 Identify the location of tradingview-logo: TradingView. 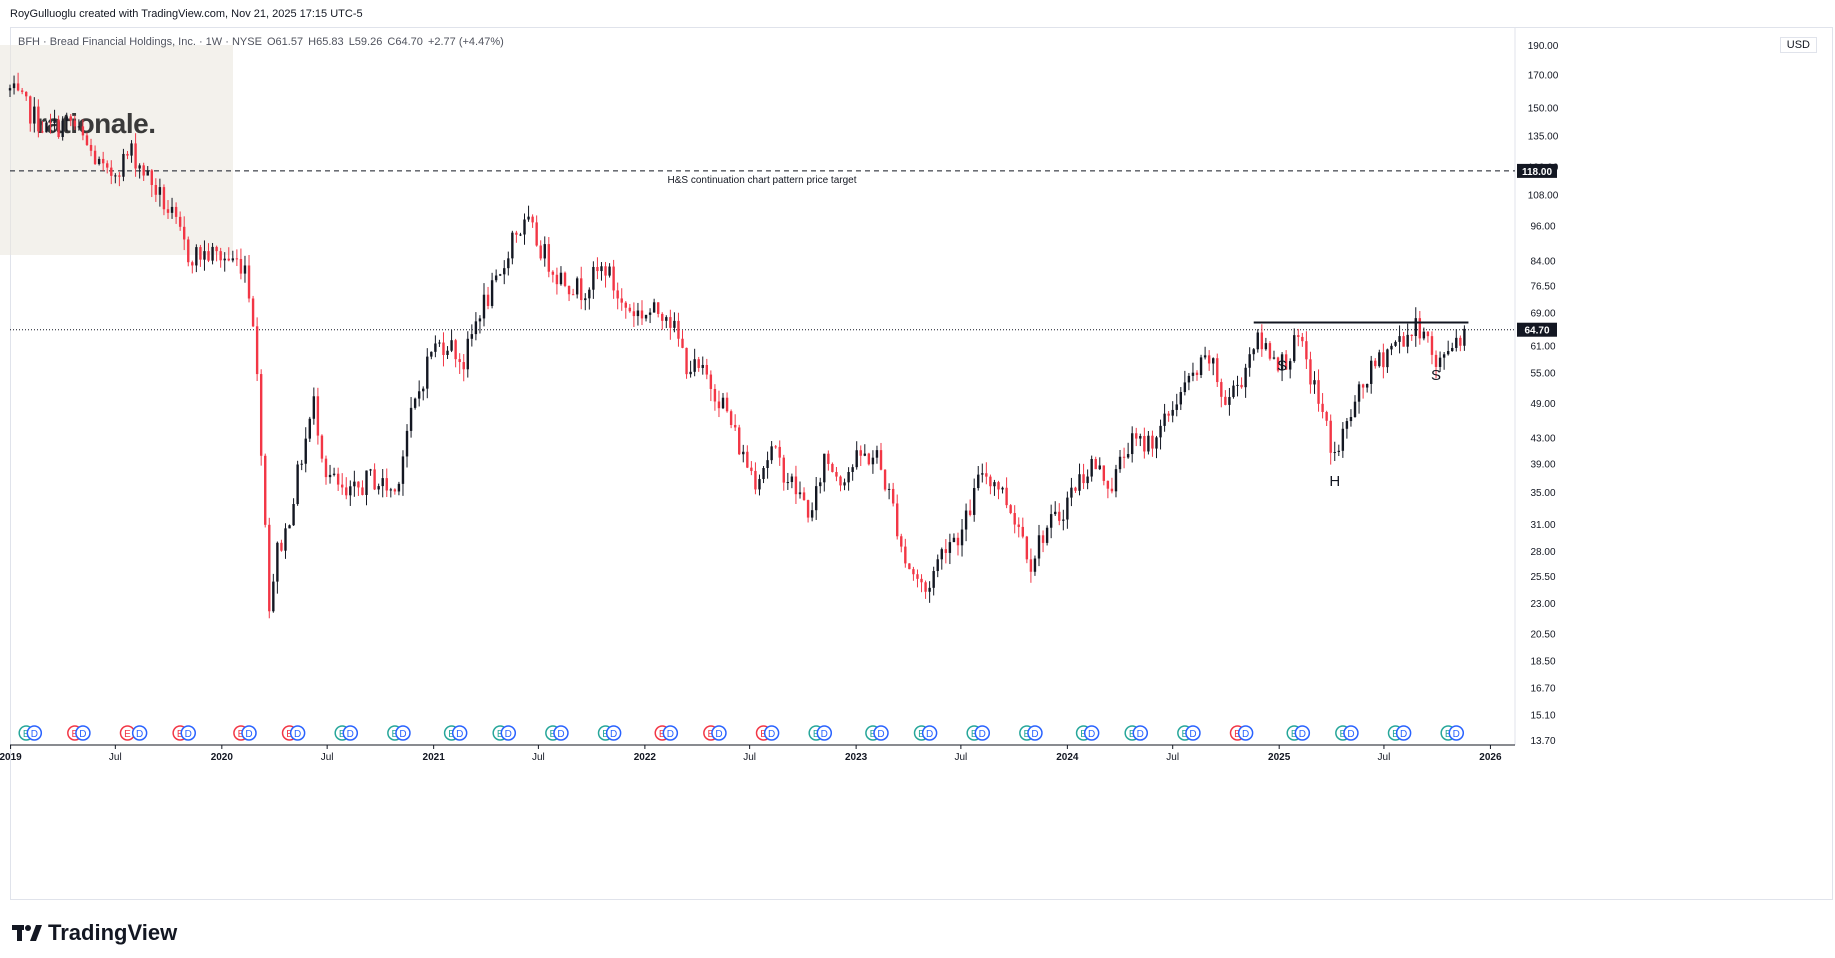
(94, 933).